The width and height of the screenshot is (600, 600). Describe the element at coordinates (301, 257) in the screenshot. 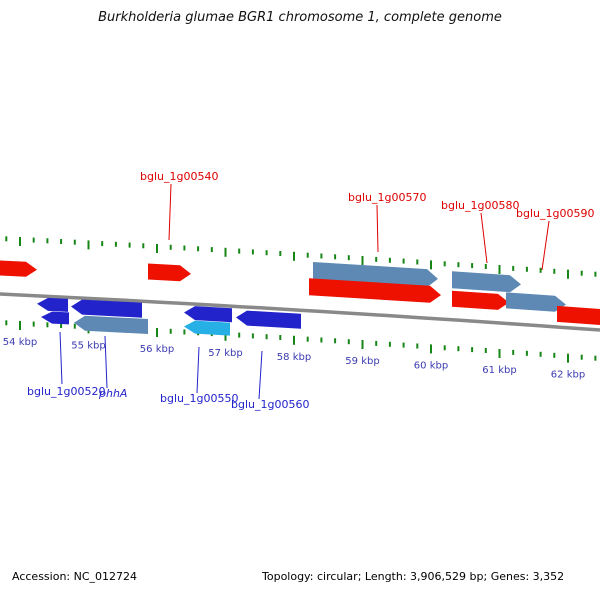

I see `ruler-top` at that location.